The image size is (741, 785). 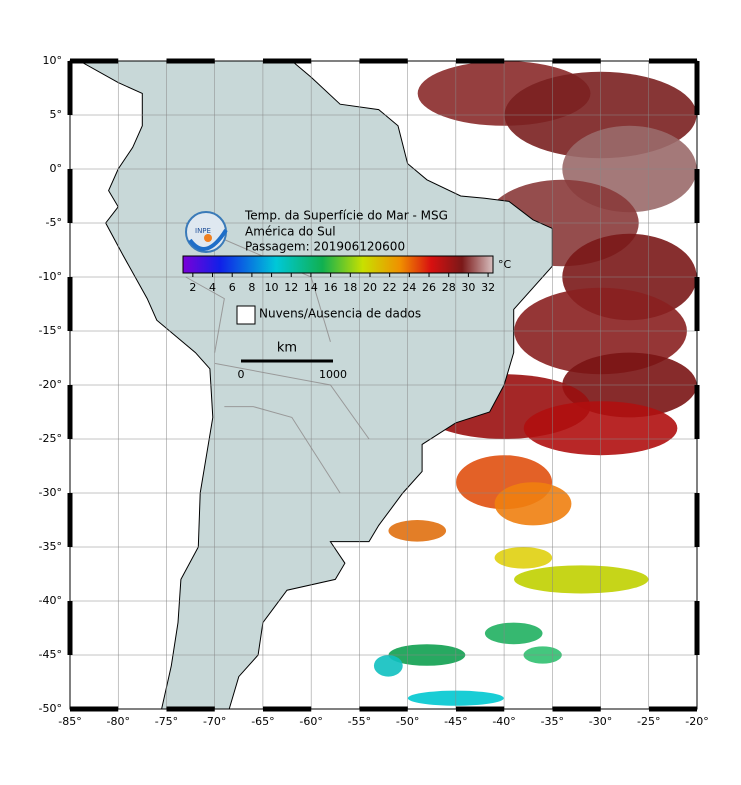 What do you see at coordinates (272, 287) in the screenshot?
I see `colorbar-tick-label: 10` at bounding box center [272, 287].